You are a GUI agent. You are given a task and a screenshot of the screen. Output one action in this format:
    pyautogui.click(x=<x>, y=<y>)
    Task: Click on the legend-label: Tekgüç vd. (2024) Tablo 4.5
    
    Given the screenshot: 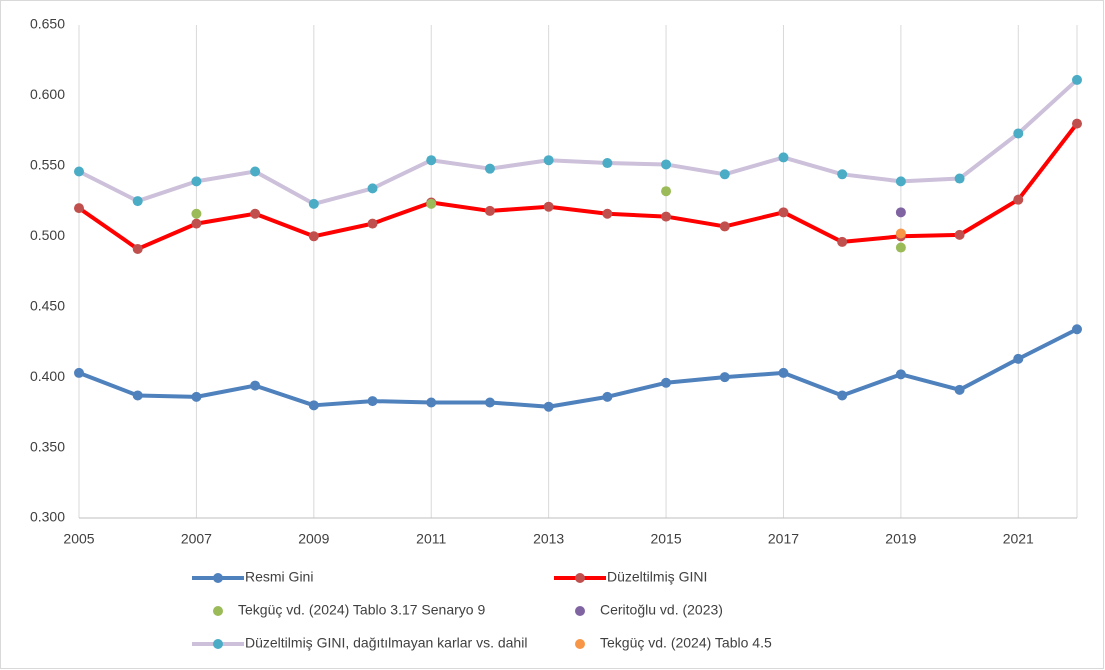 What is the action you would take?
    pyautogui.click(x=686, y=643)
    